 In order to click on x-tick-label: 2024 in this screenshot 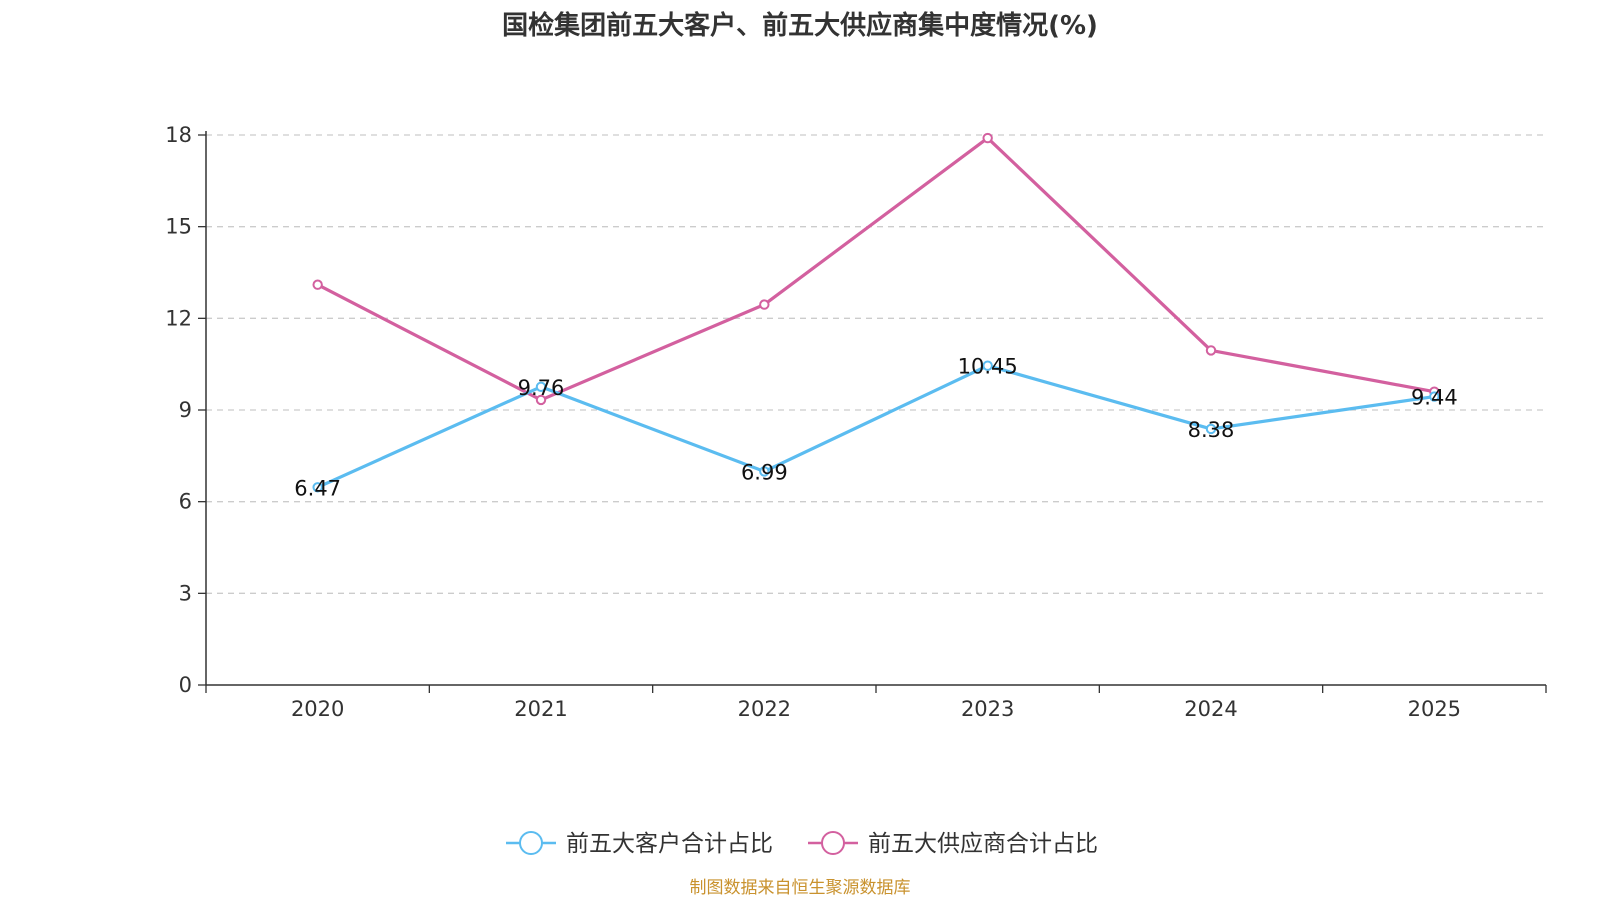, I will do `click(1210, 709)`.